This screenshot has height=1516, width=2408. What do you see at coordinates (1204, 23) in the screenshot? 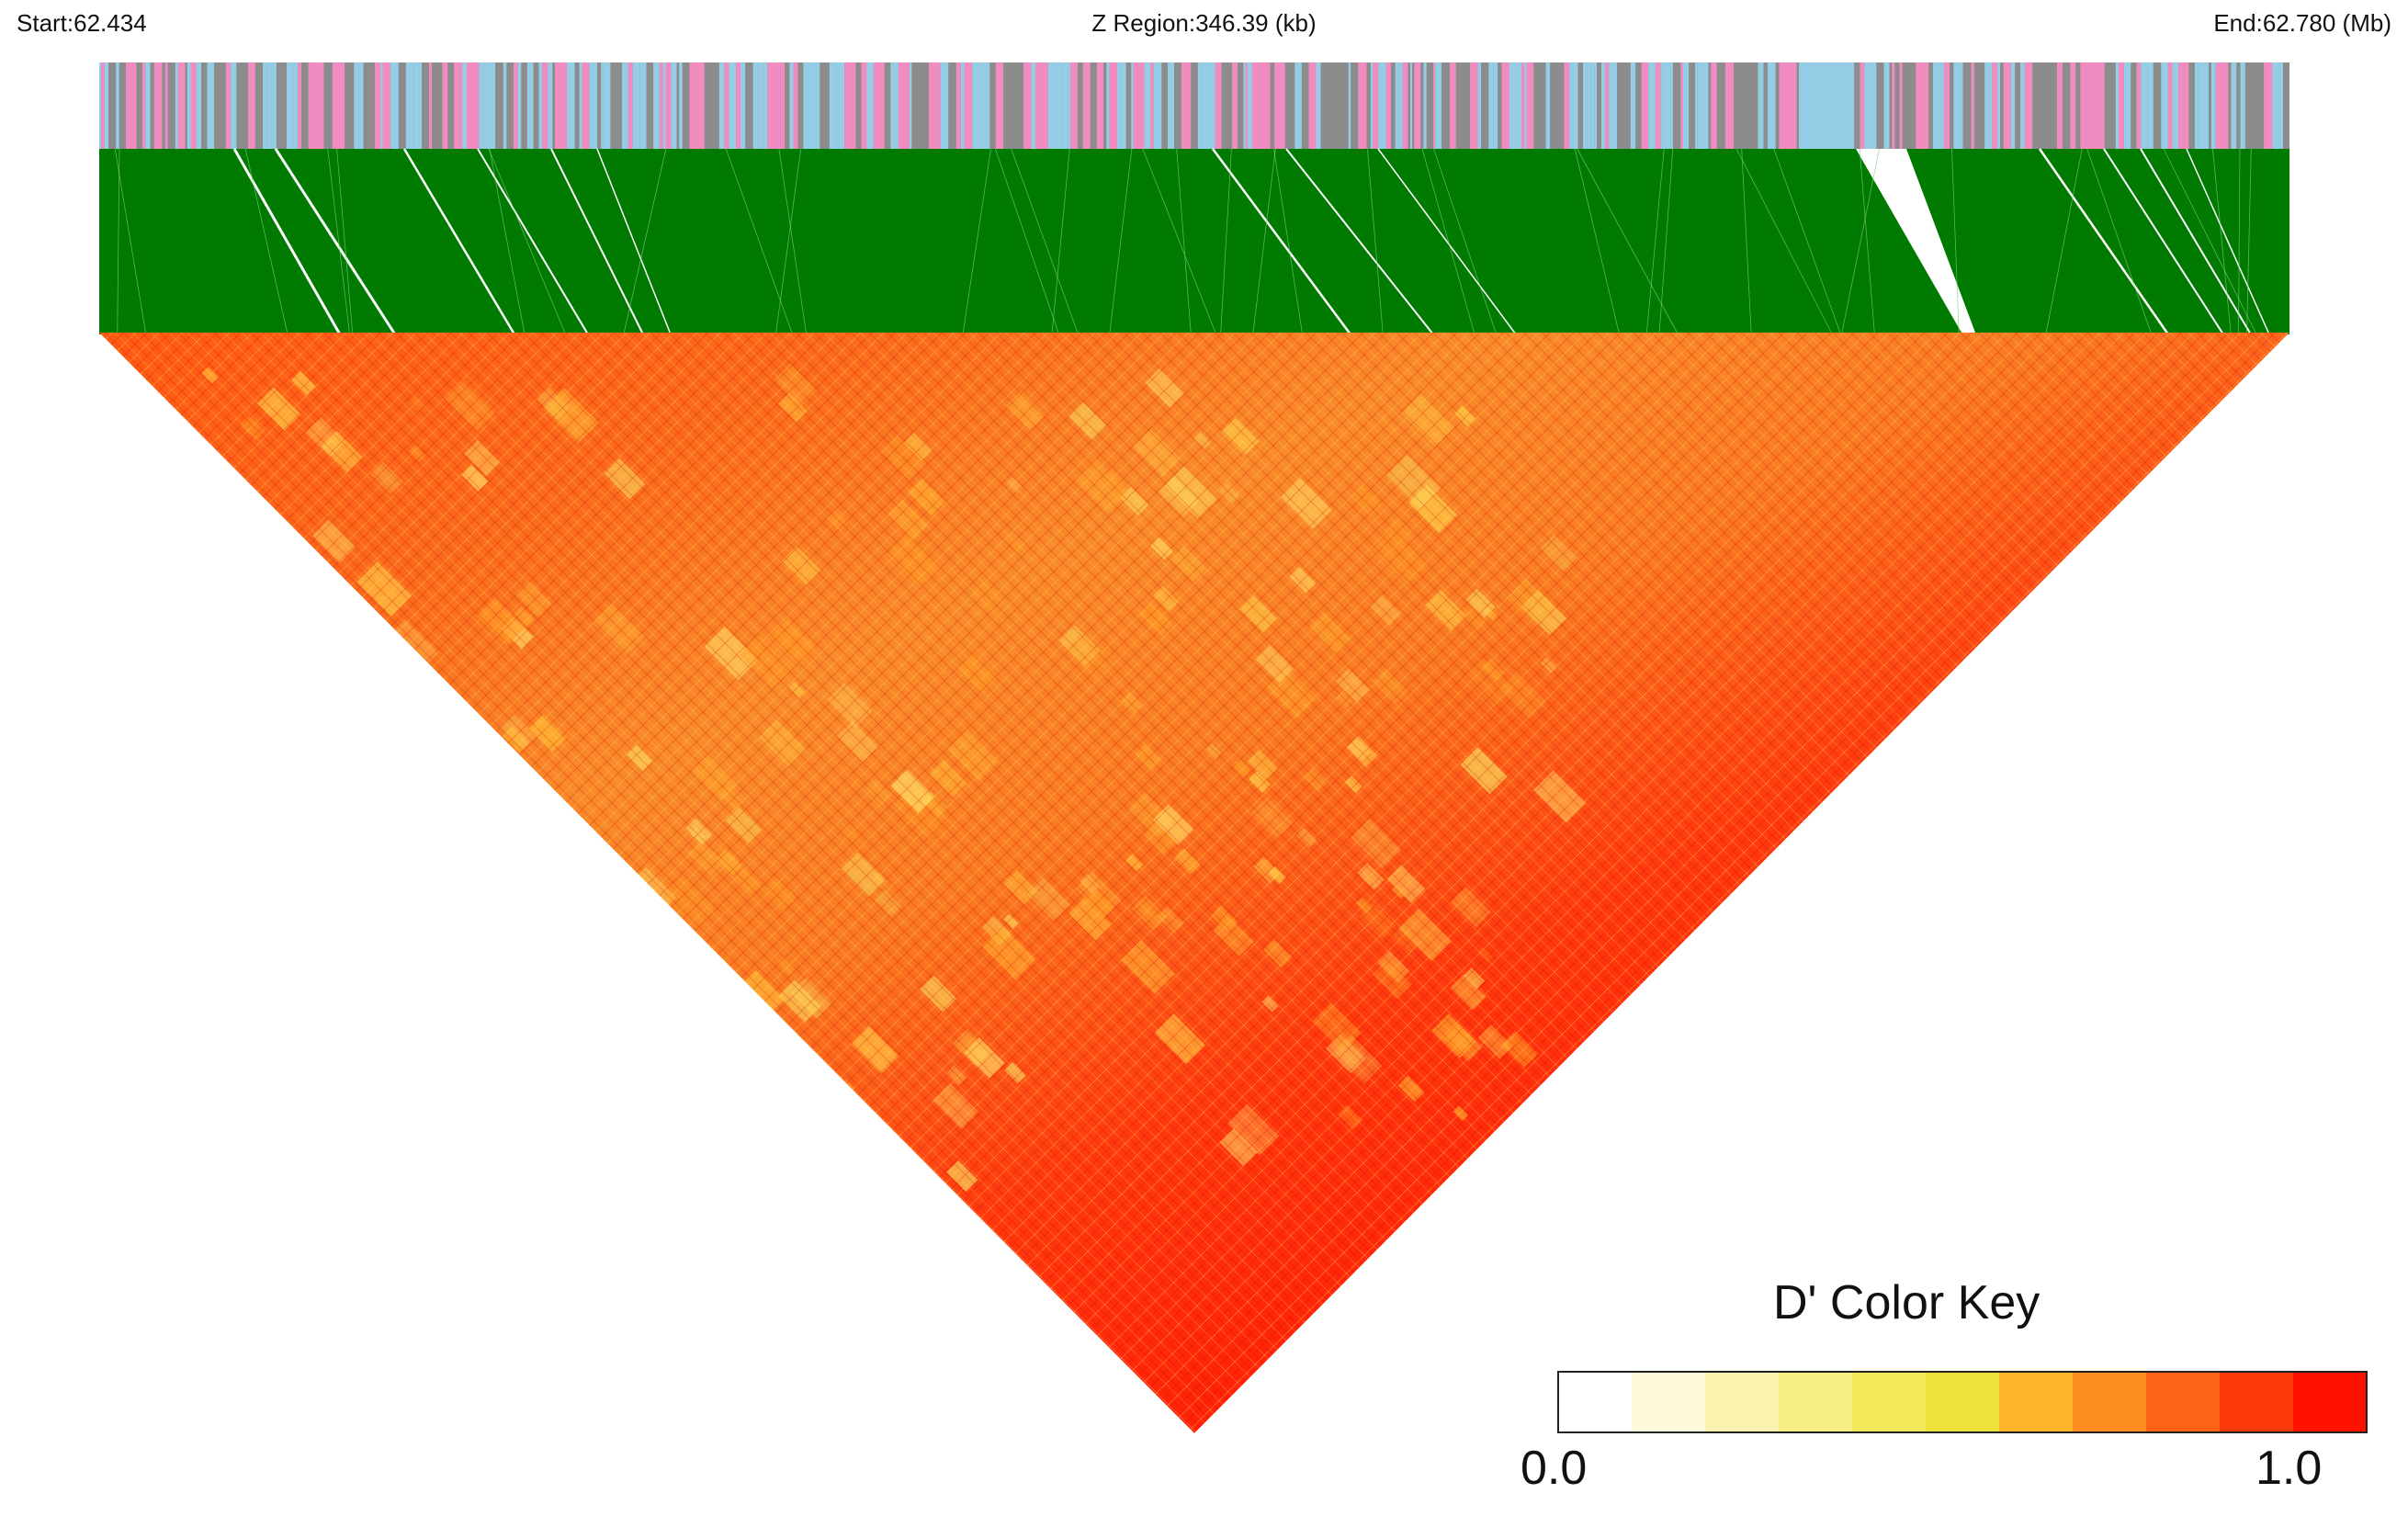
I see `region-length-label: Z Region:346.39 (kb)` at bounding box center [1204, 23].